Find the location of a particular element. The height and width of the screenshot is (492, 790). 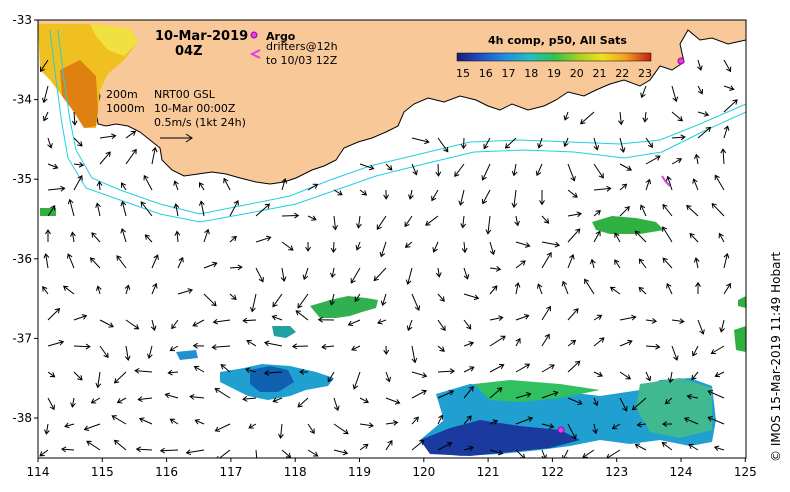

colorbar-tick-label: 20 is located at coordinates (577, 73).